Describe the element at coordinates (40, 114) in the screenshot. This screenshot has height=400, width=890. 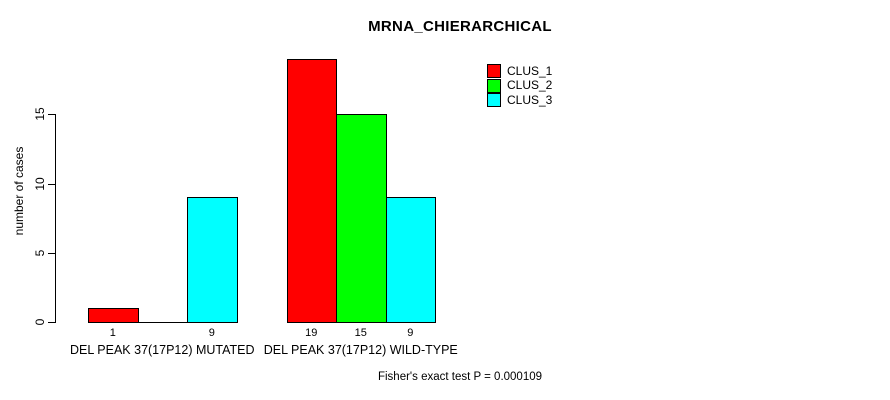
I see `y-tick-label: 15` at that location.